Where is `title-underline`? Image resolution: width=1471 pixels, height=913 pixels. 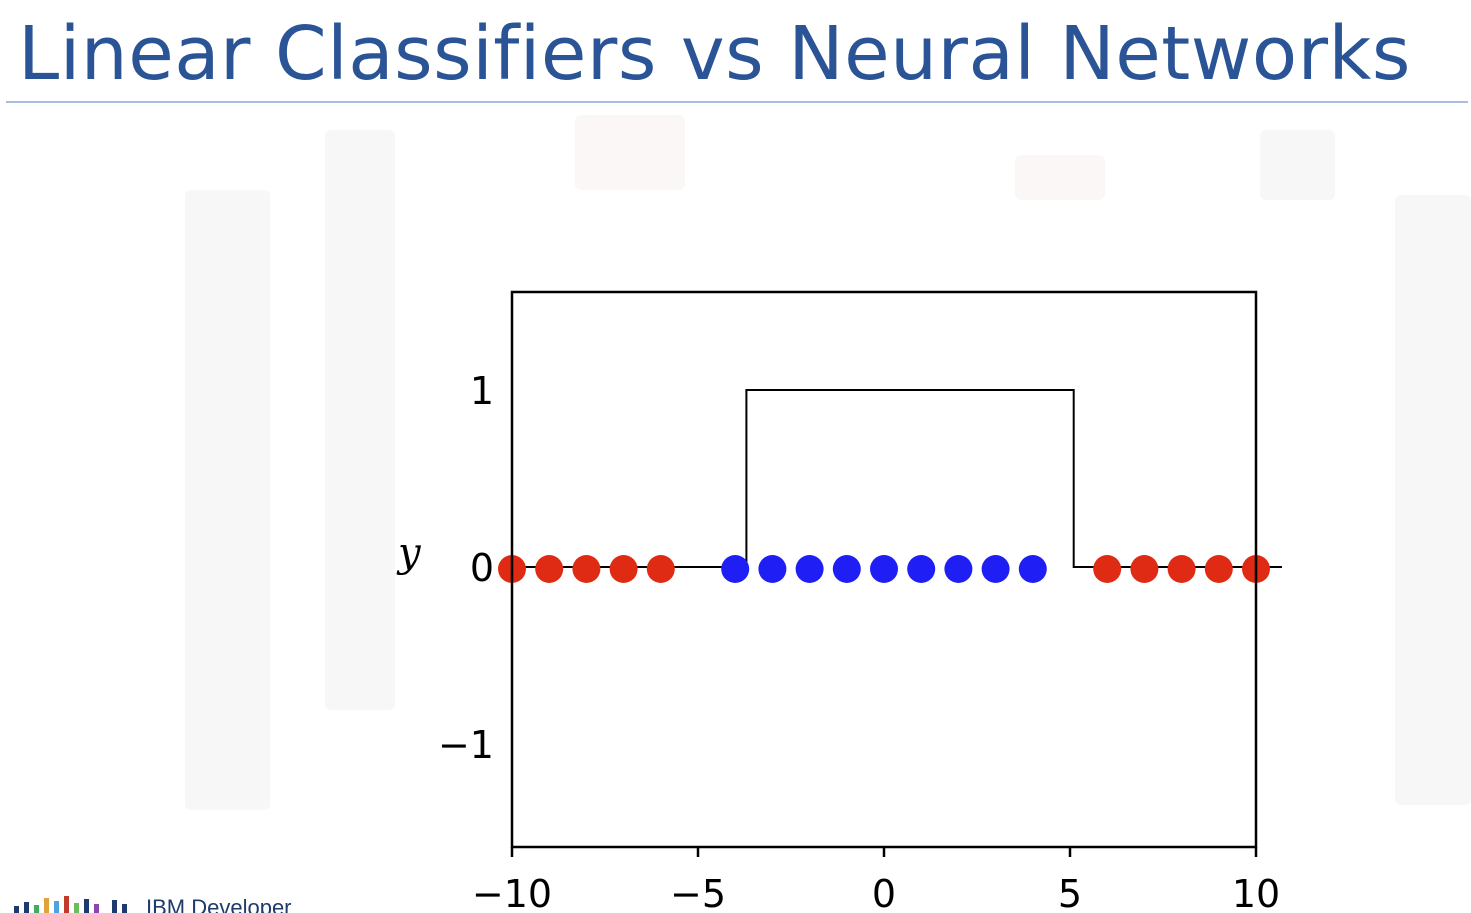 title-underline is located at coordinates (737, 102).